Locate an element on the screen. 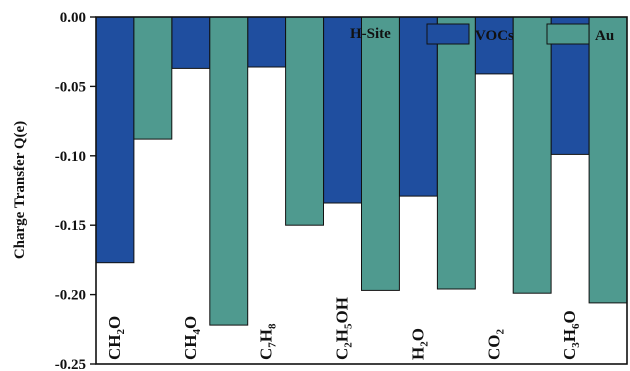 Image resolution: width=630 pixels, height=371 pixels. legend-label-vocs: VOCs is located at coordinates (494, 36).